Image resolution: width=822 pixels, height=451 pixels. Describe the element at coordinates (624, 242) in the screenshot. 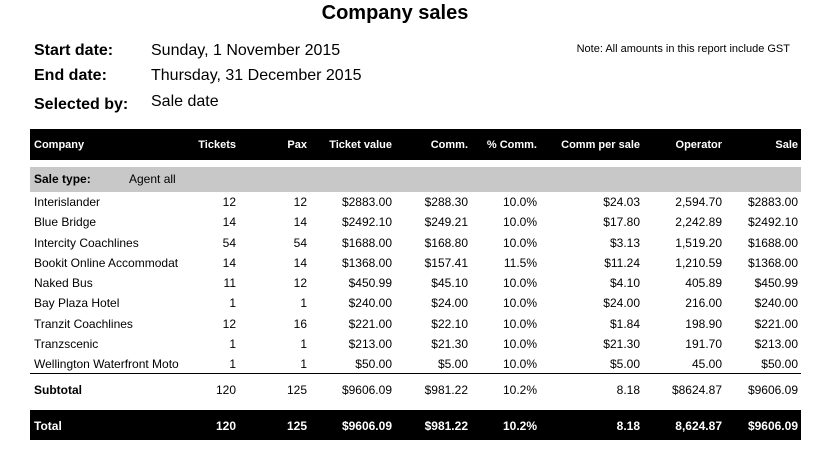

I see `comm-per-sale-cell: $3.13` at that location.